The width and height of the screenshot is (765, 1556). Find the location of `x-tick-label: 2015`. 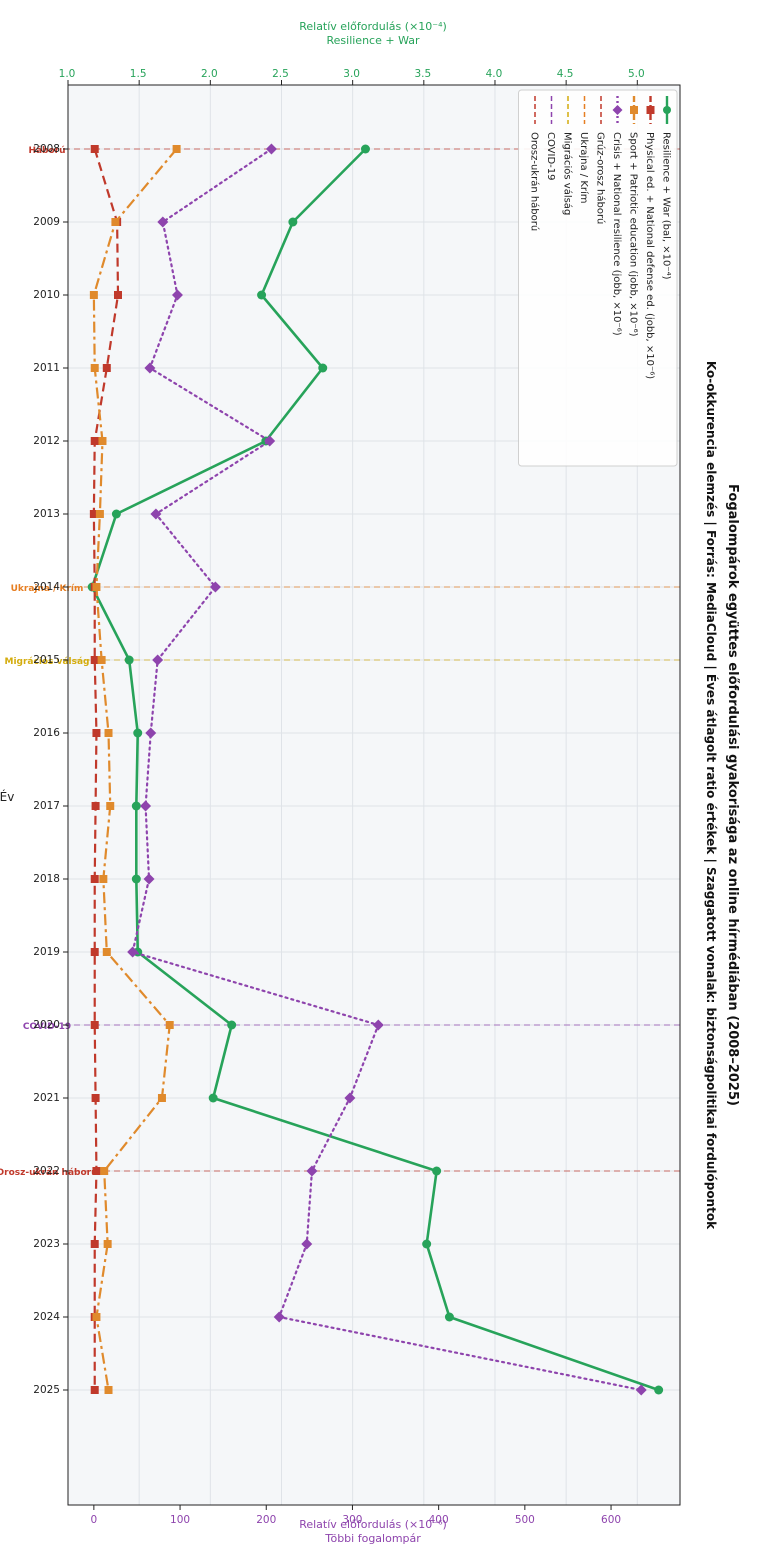

x-tick-label: 2015 is located at coordinates (46, 660).